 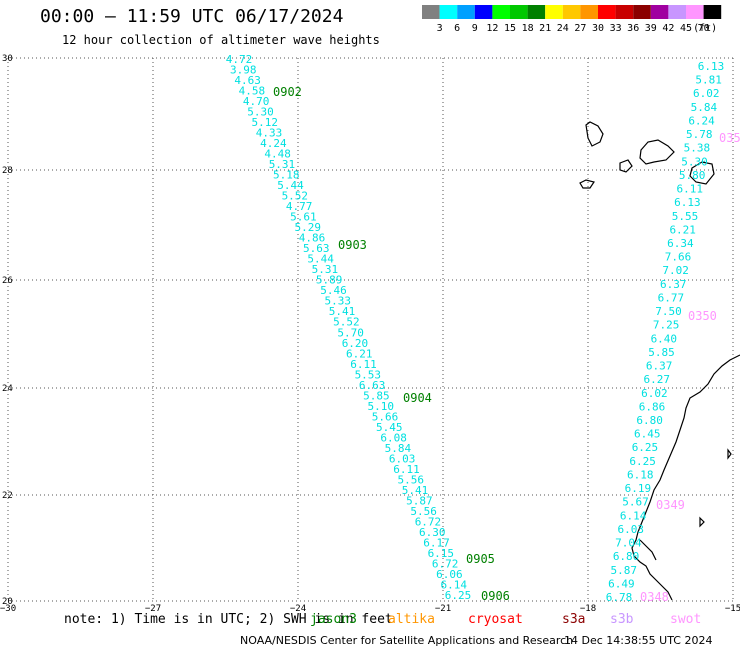 What do you see at coordinates (368, 374) in the screenshot?
I see `swh-value: 5.53` at bounding box center [368, 374].